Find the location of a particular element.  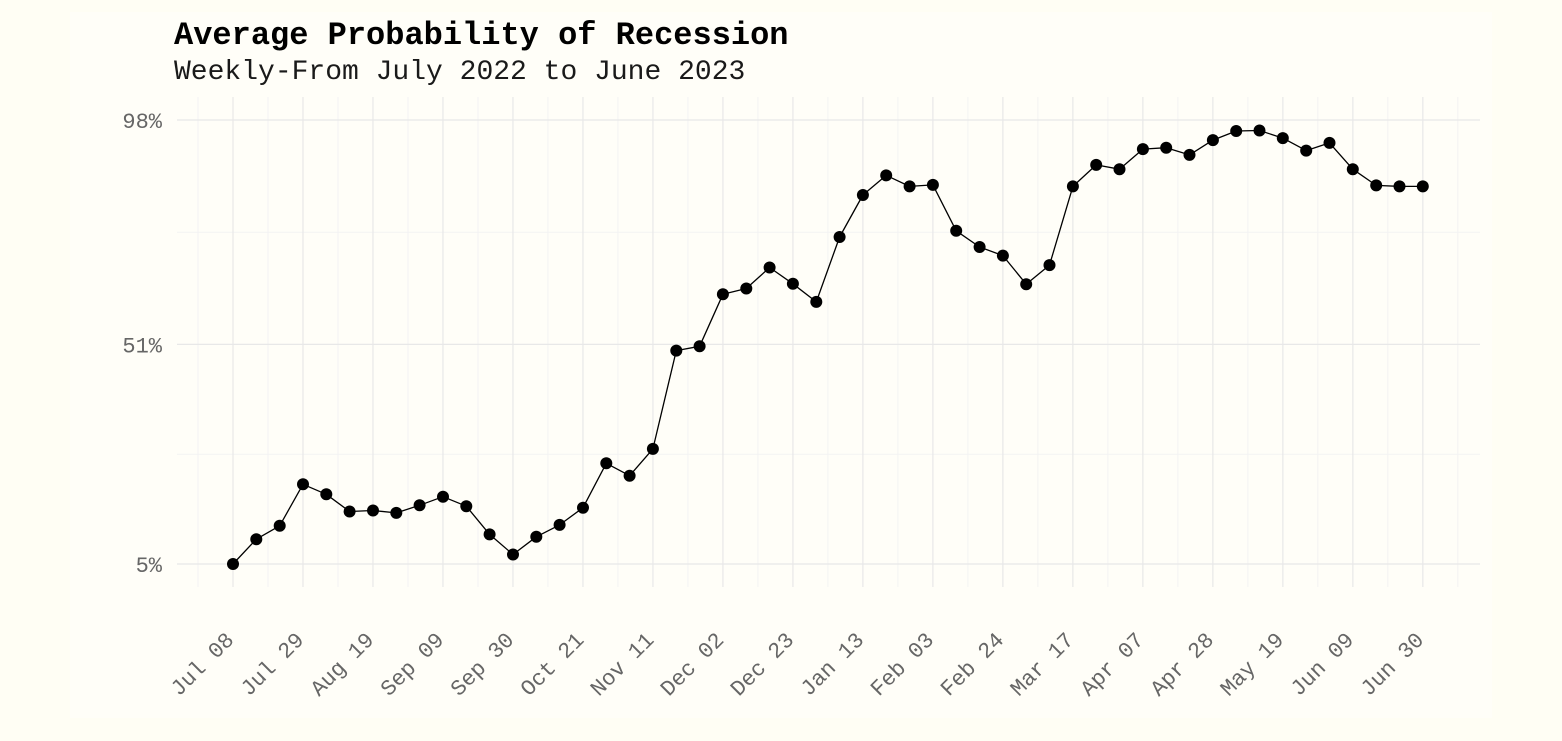

y-tick-label: 51% is located at coordinates (142, 346).